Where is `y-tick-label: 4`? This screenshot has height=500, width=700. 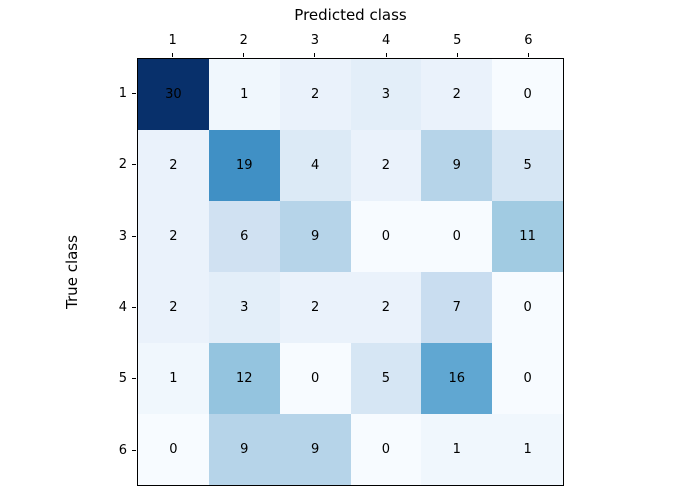
y-tick-label: 4 is located at coordinates (122, 308).